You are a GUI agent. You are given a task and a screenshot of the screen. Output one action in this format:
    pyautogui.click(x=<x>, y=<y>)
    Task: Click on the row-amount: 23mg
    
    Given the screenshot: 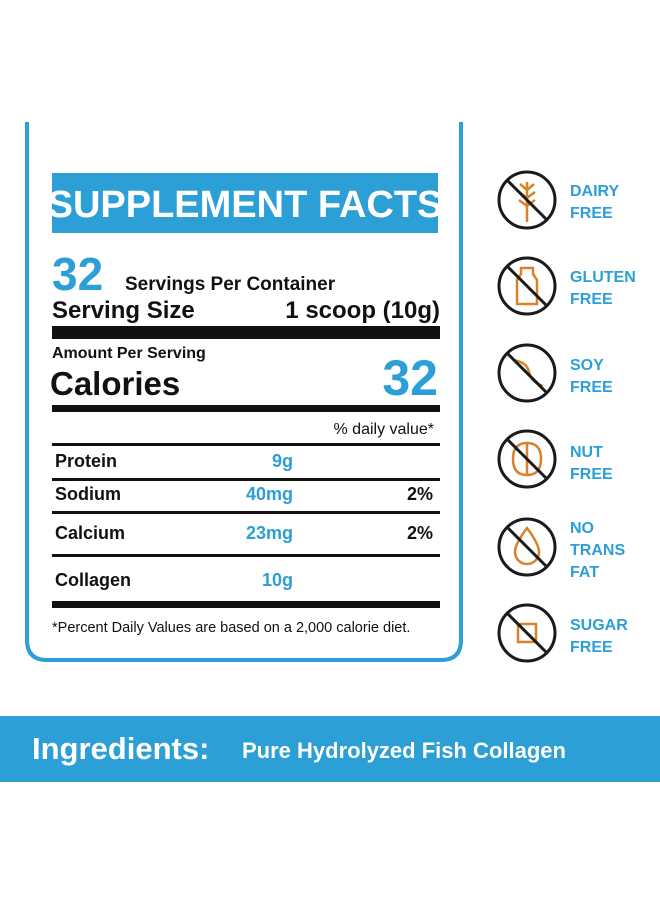 What is the action you would take?
    pyautogui.click(x=269, y=533)
    